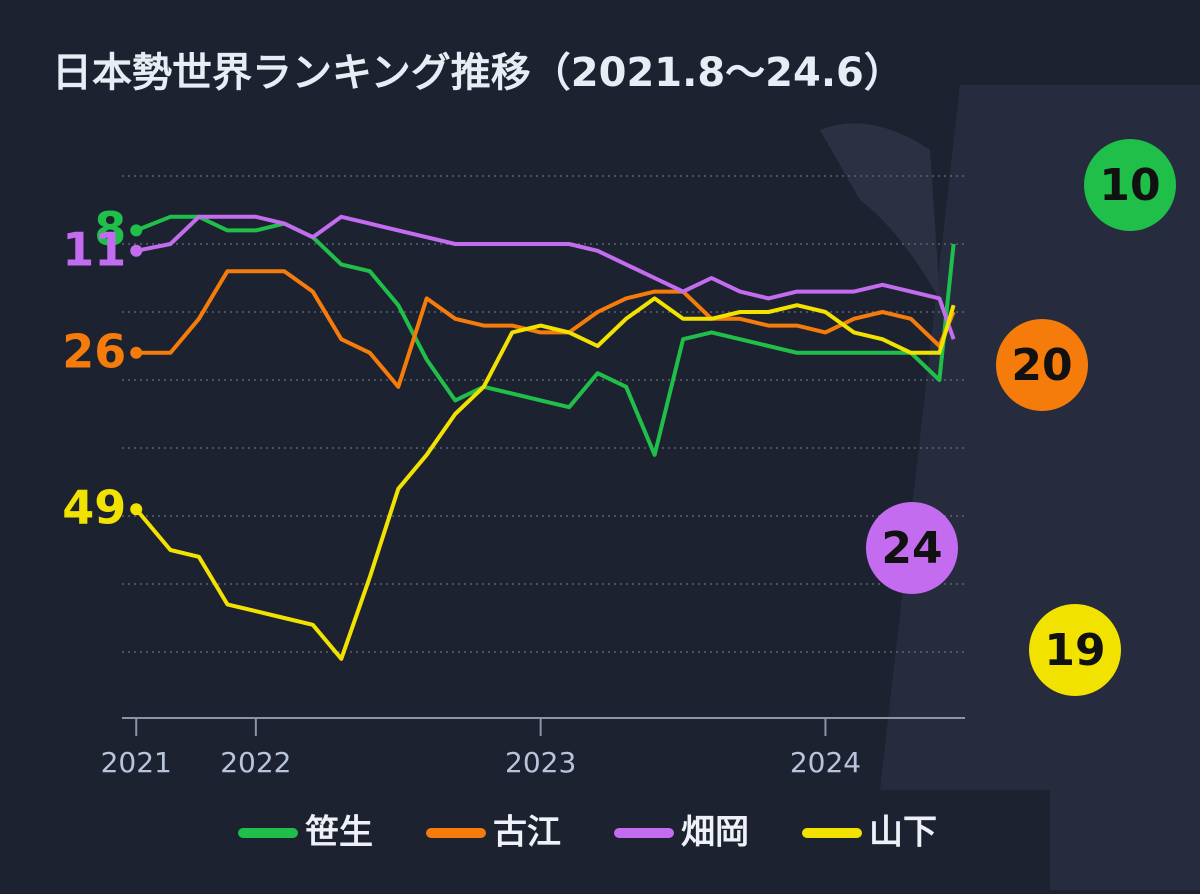 The height and width of the screenshot is (894, 1200). I want to click on start-label: 49, so click(94, 508).